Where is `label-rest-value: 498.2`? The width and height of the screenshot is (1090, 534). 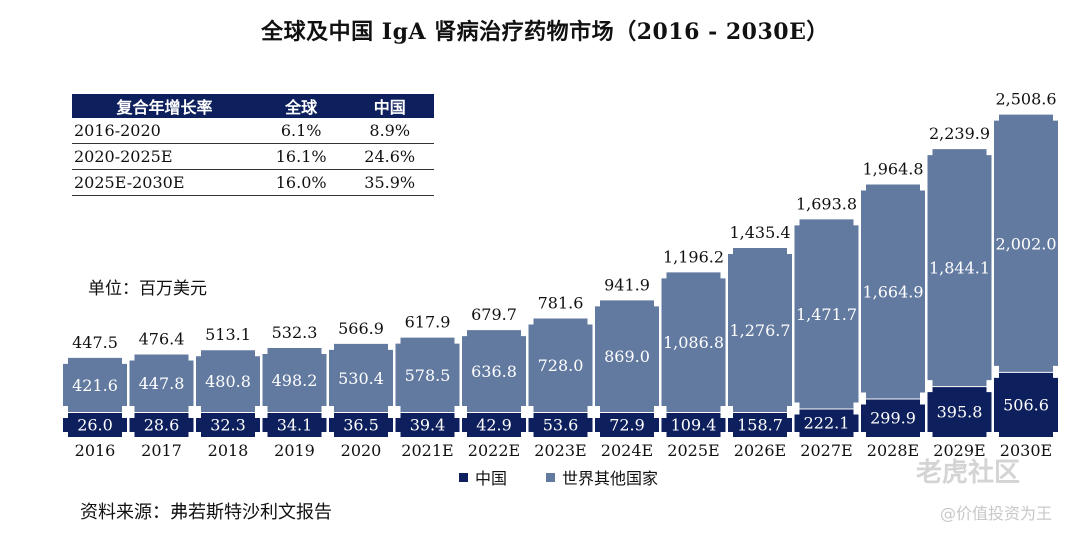 label-rest-value: 498.2 is located at coordinates (295, 380).